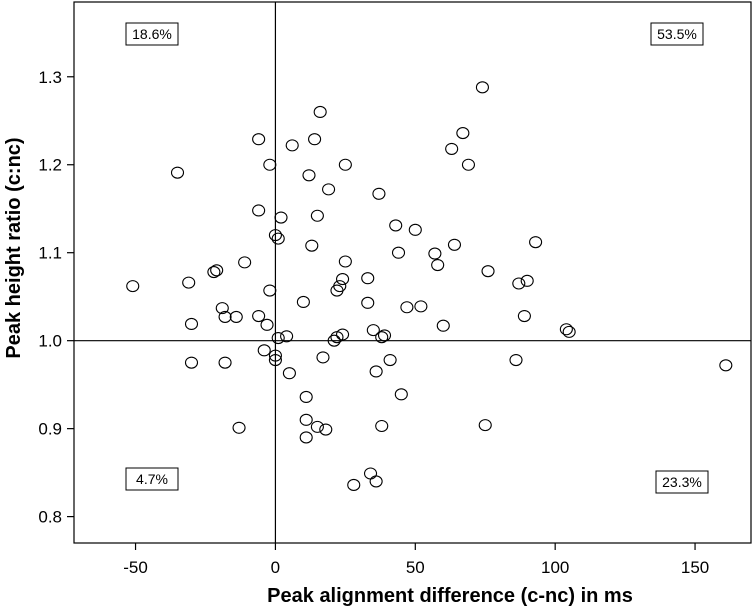 This screenshot has width=753, height=612. I want to click on x-tick-label: -50, so click(135, 567).